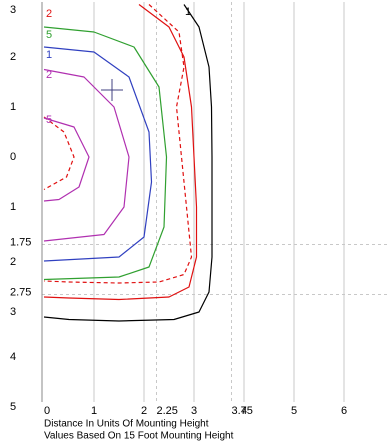 This screenshot has height=444, width=390. I want to click on x-tick-label: 5, so click(294, 411).